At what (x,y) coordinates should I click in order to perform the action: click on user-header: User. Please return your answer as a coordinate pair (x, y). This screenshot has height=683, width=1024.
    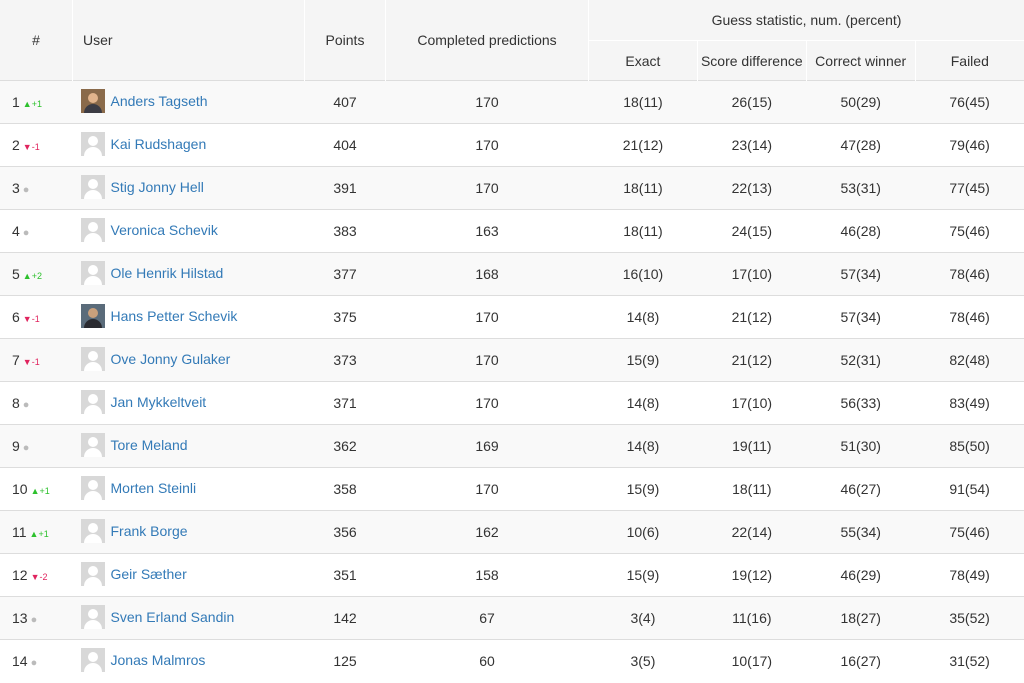
    Looking at the image, I should click on (189, 40).